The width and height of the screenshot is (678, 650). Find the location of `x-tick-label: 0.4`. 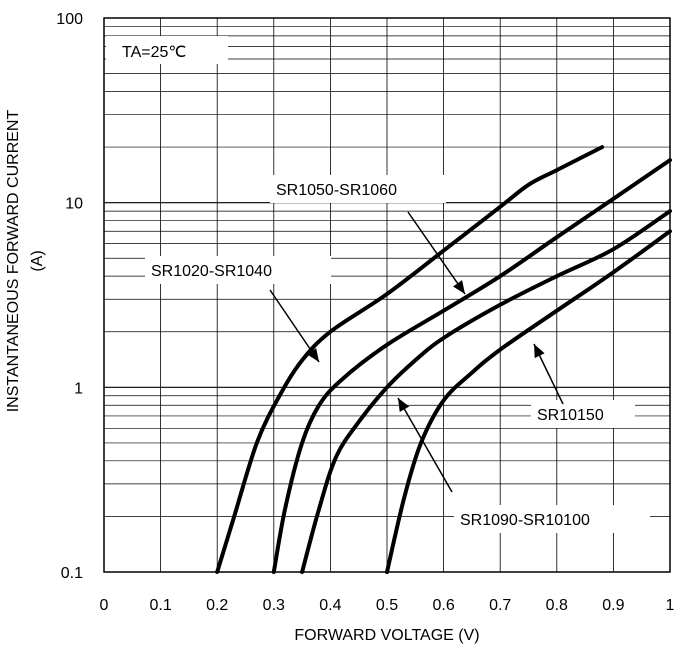

x-tick-label: 0.4 is located at coordinates (330, 605).